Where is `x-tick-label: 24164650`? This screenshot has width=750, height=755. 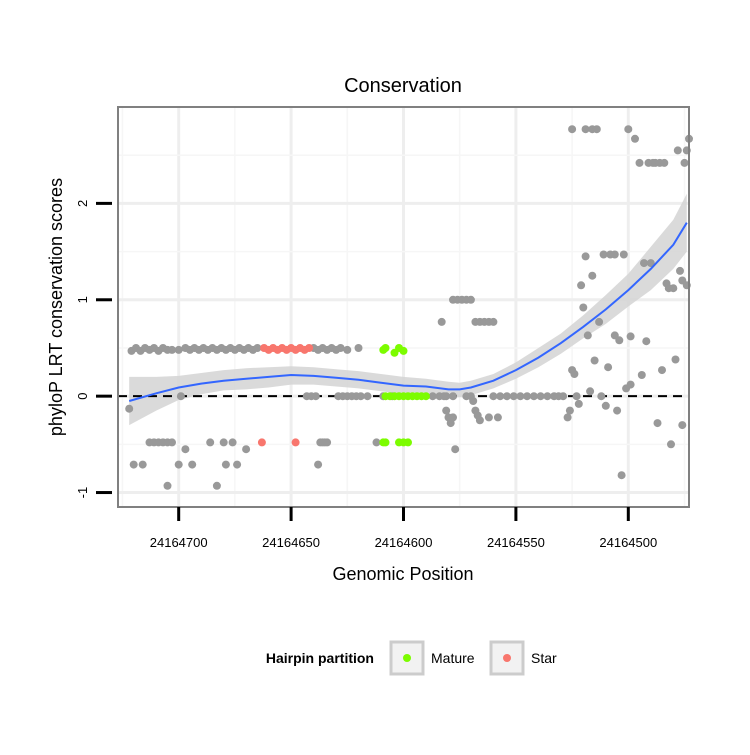 x-tick-label: 24164650 is located at coordinates (291, 542).